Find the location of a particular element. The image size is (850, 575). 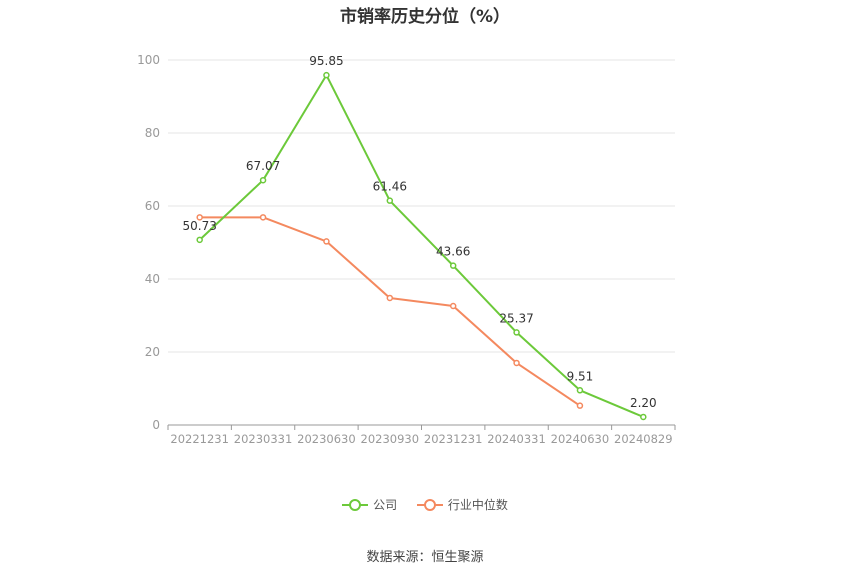

data-label: 50.73 is located at coordinates (200, 226).